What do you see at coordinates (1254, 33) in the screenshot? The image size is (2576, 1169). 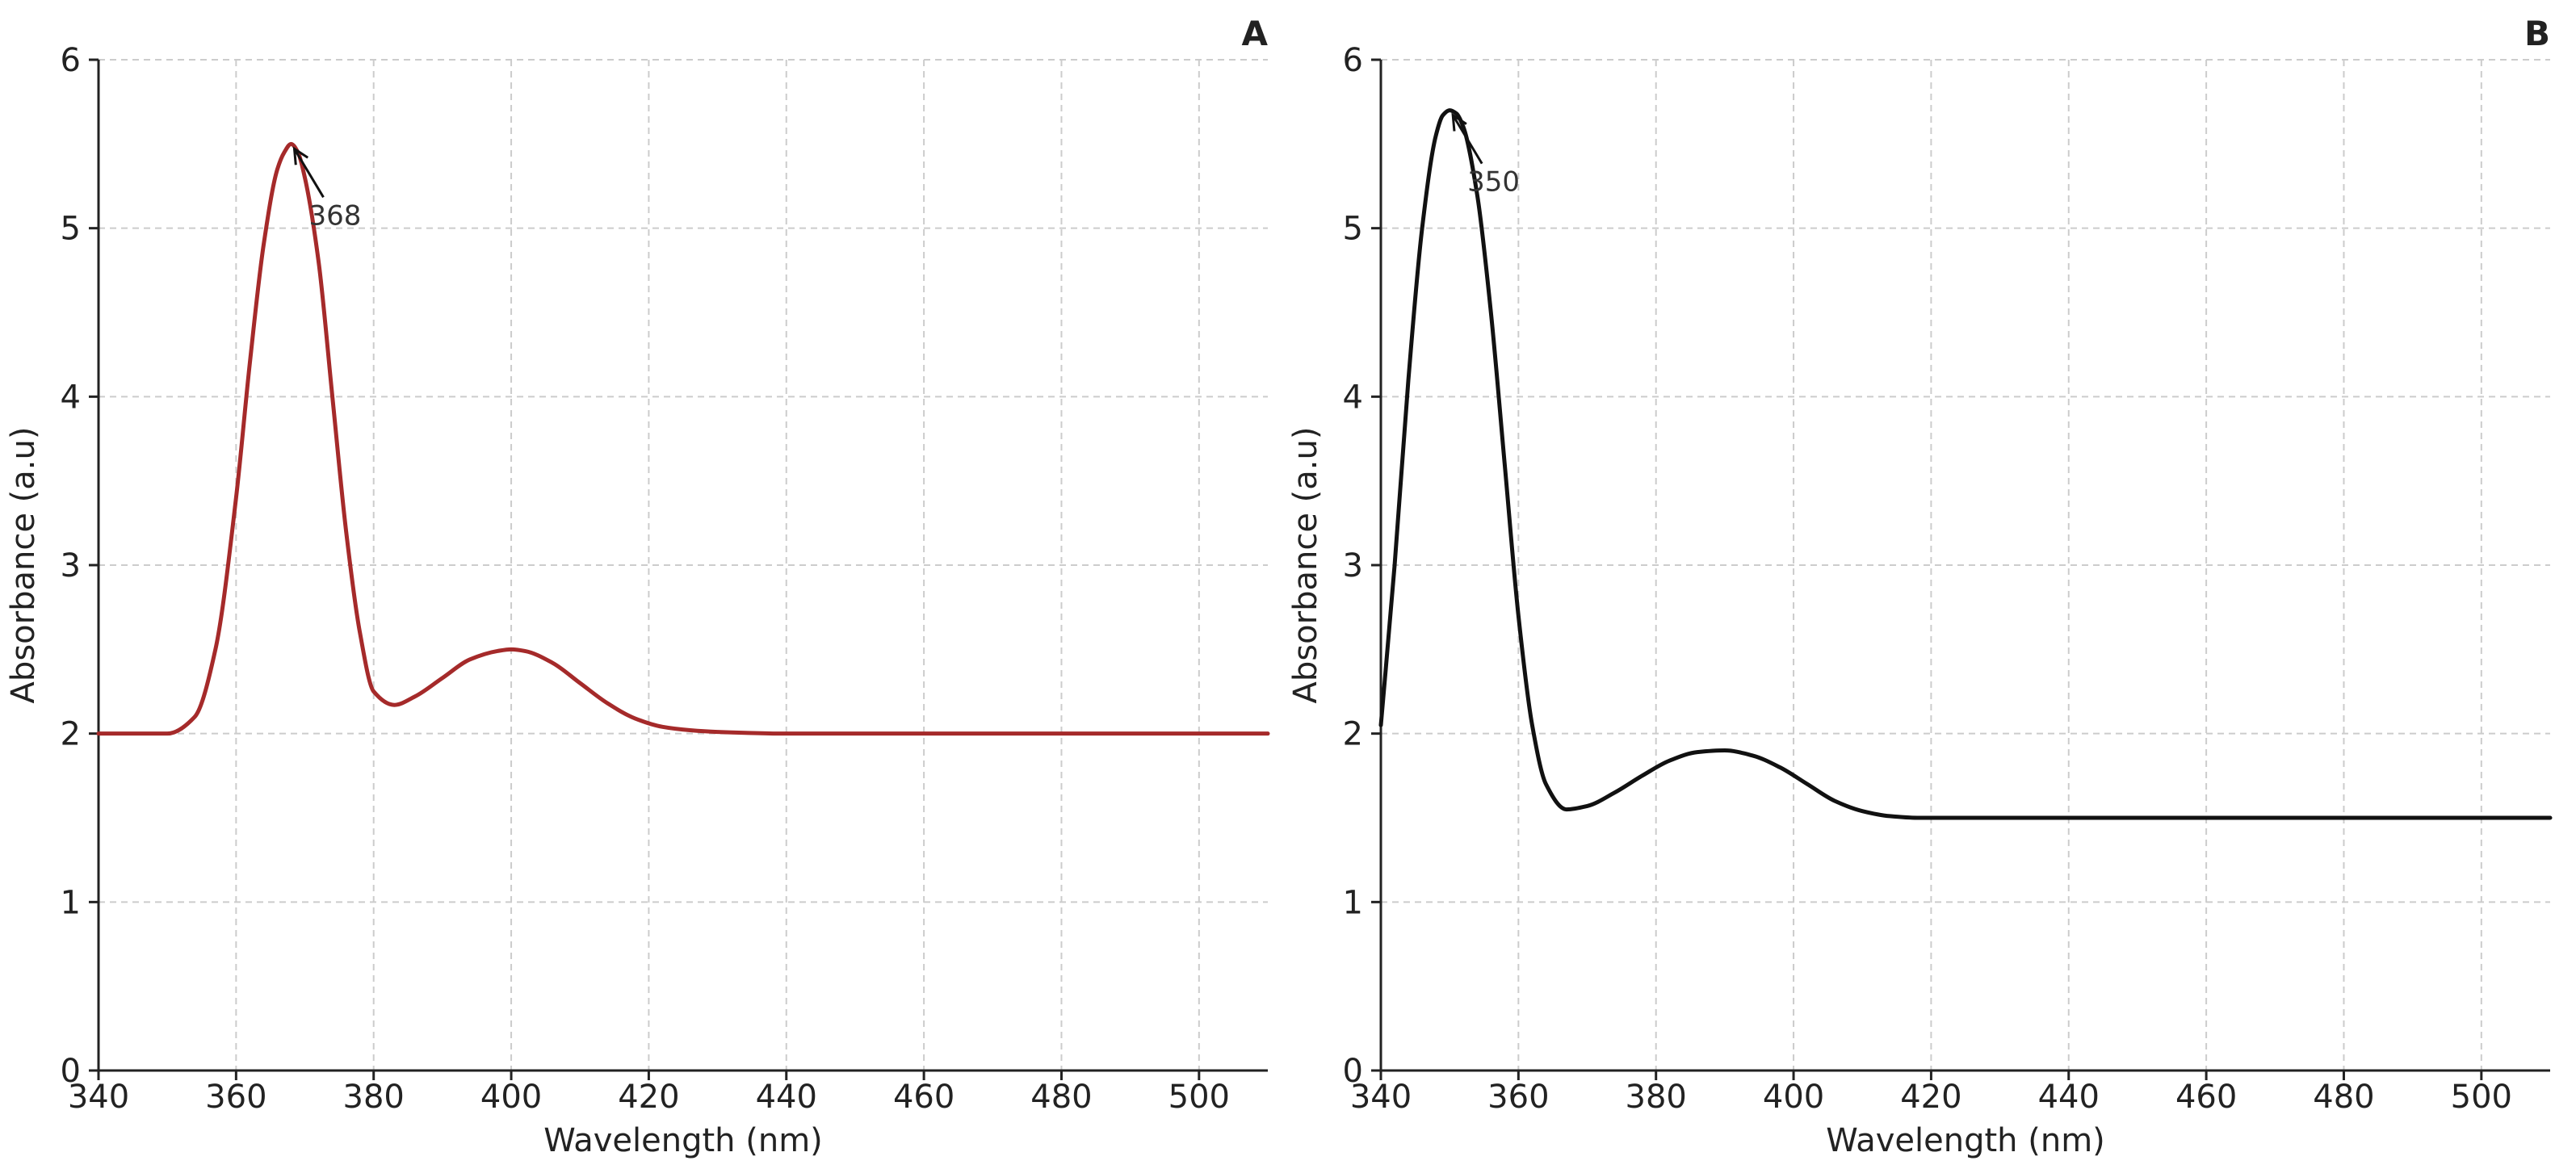 I see `panel-label: A` at bounding box center [1254, 33].